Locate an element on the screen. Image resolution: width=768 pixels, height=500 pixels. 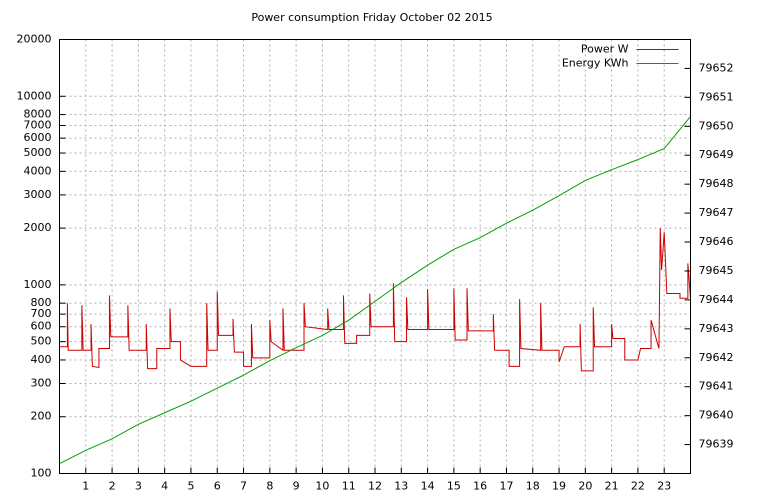
x-tick-label: 10 is located at coordinates (322, 486).